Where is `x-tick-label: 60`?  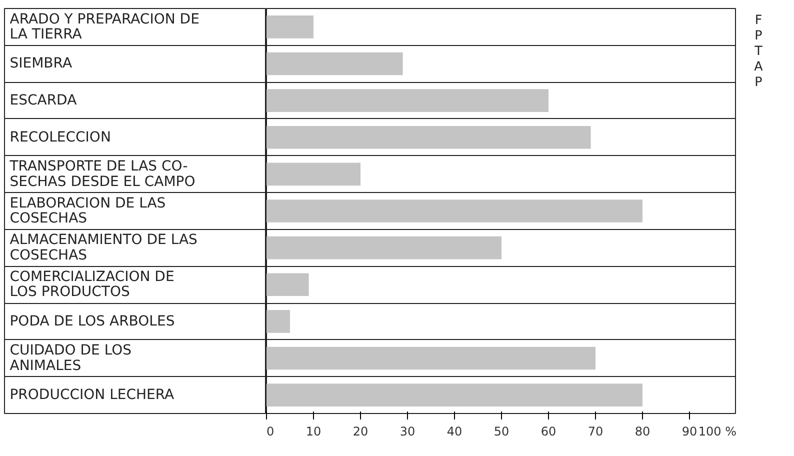 x-tick-label: 60 is located at coordinates (548, 431).